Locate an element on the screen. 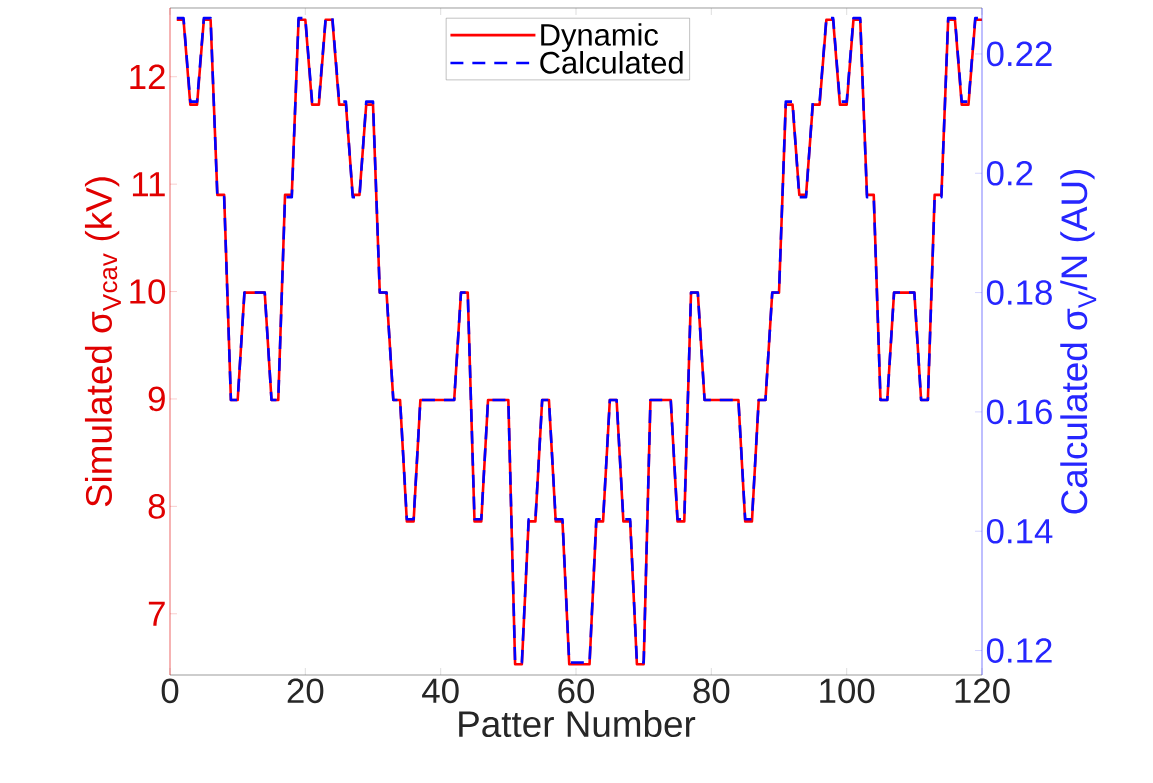  y-tick-label: 12 is located at coordinates (147, 76).